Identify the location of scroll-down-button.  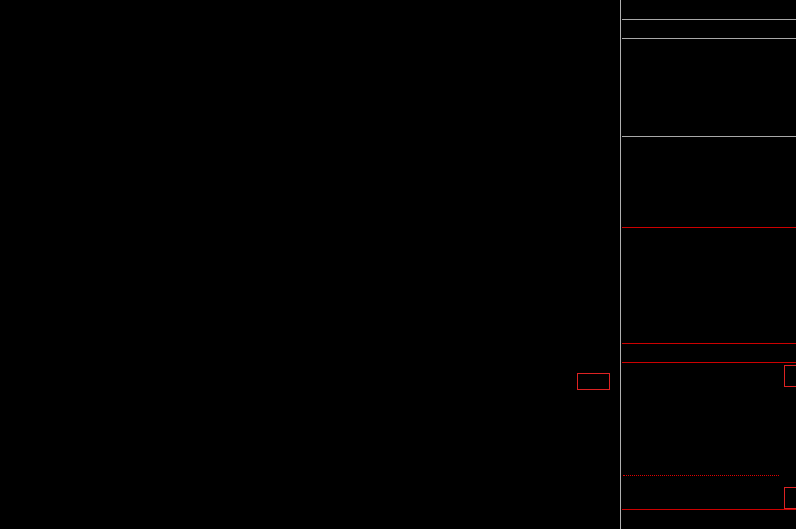
(790, 498).